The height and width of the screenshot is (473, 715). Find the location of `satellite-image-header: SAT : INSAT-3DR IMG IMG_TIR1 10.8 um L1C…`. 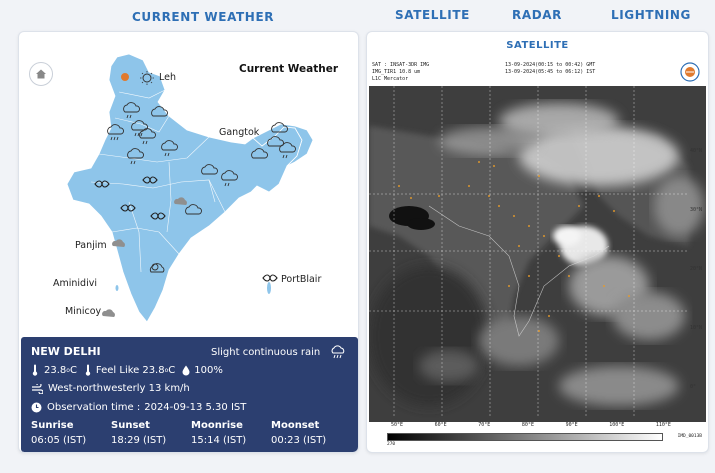

satellite-image-header: SAT : INSAT-3DR IMG IMG_TIR1 10.8 um L1C… is located at coordinates (537, 73).